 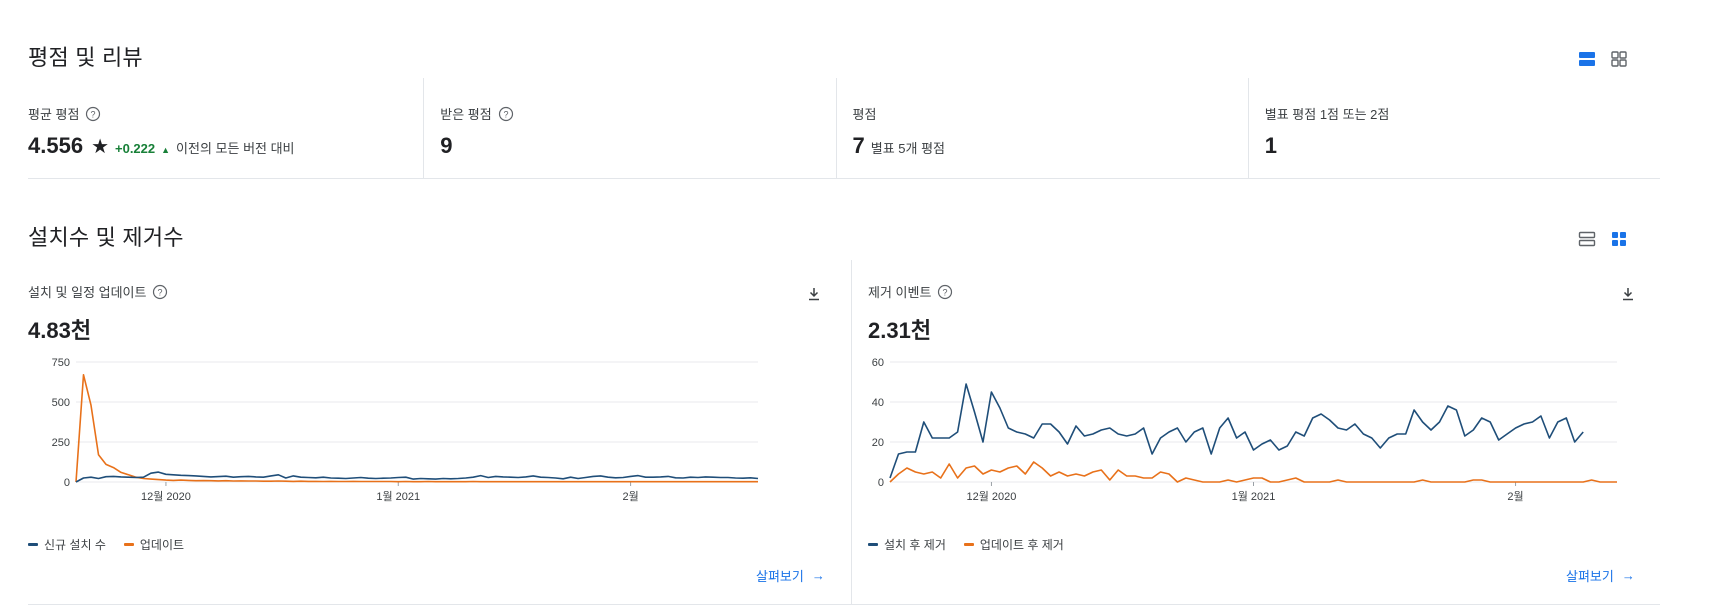 What do you see at coordinates (878, 363) in the screenshot?
I see `y-tick-label: 60` at bounding box center [878, 363].